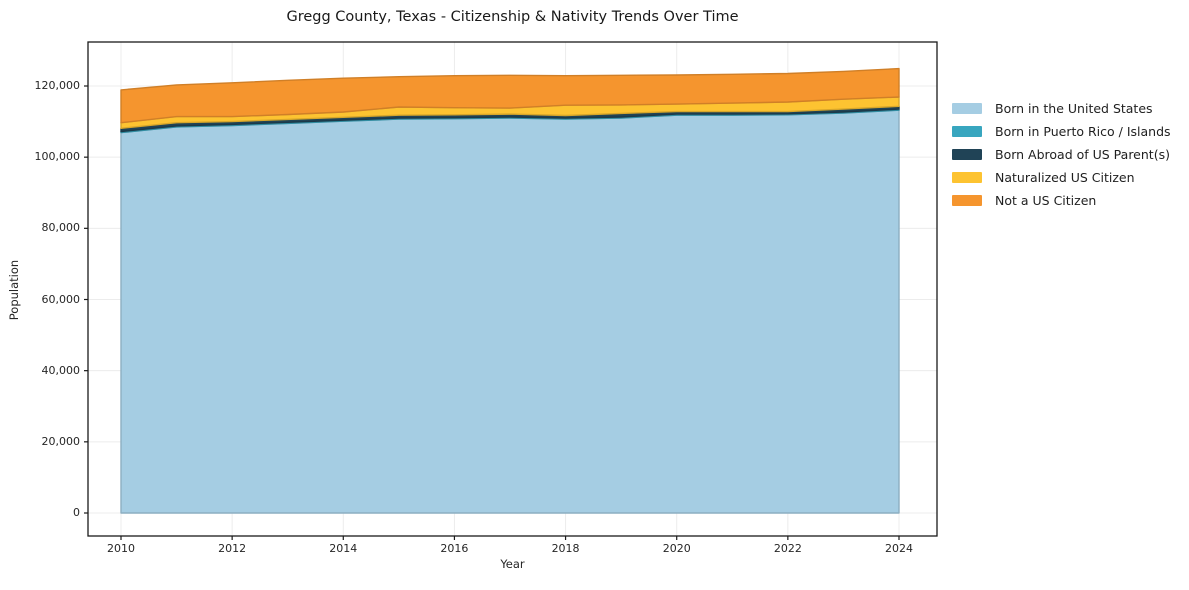 The height and width of the screenshot is (590, 1189). What do you see at coordinates (967, 131) in the screenshot?
I see `legend-swatch-born-in-puerto-rico-islands` at bounding box center [967, 131].